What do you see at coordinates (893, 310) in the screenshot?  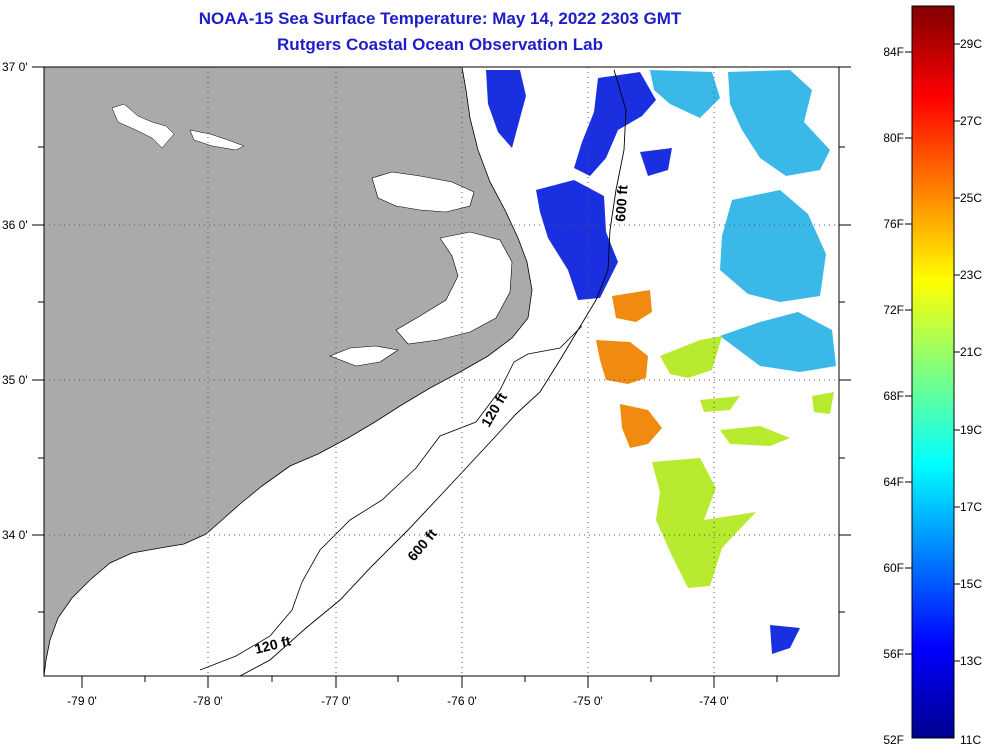 I see `colorbar-f-72: 72F` at bounding box center [893, 310].